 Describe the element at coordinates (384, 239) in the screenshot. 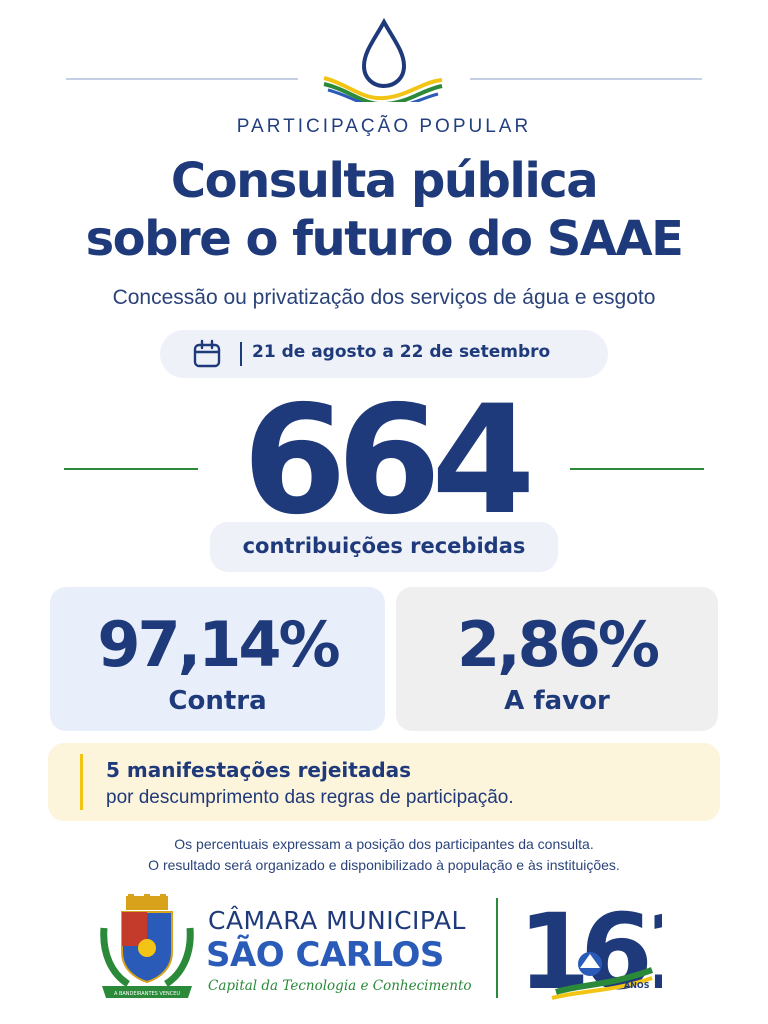

I see `title-line-2: sobre o futuro do SAAE` at that location.